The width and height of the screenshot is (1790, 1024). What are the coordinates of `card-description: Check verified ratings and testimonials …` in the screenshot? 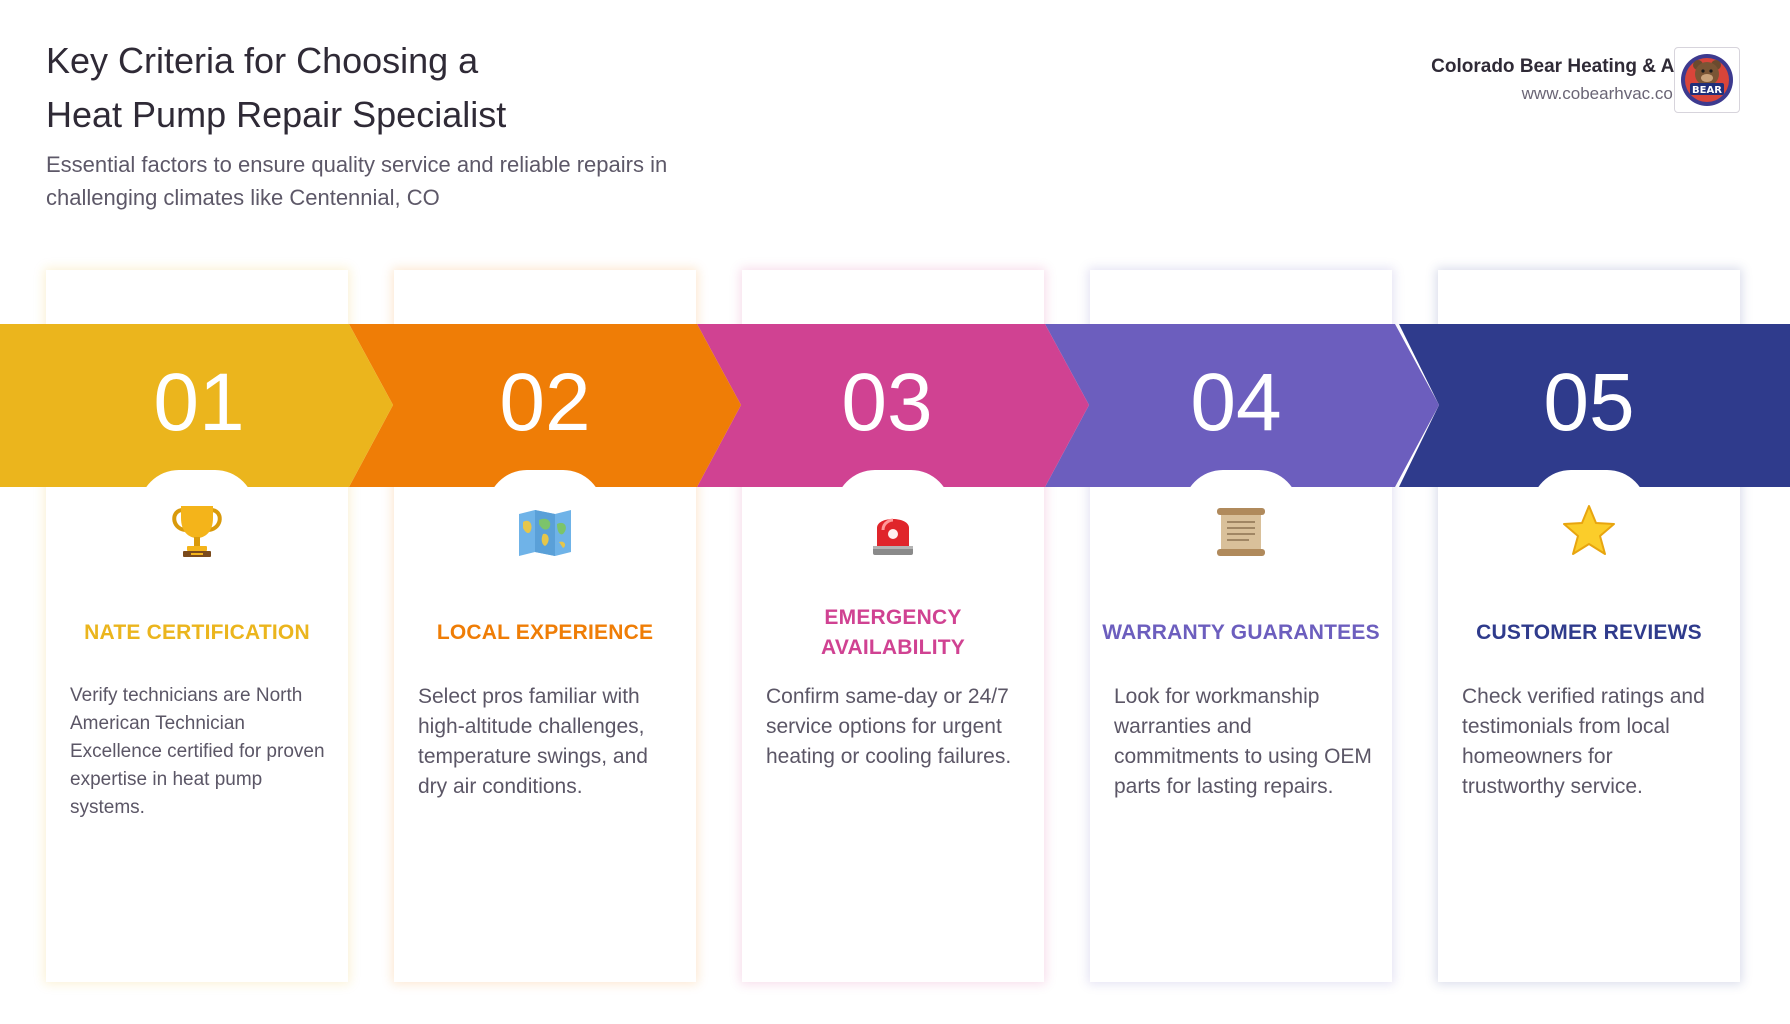 It's located at (1583, 741).